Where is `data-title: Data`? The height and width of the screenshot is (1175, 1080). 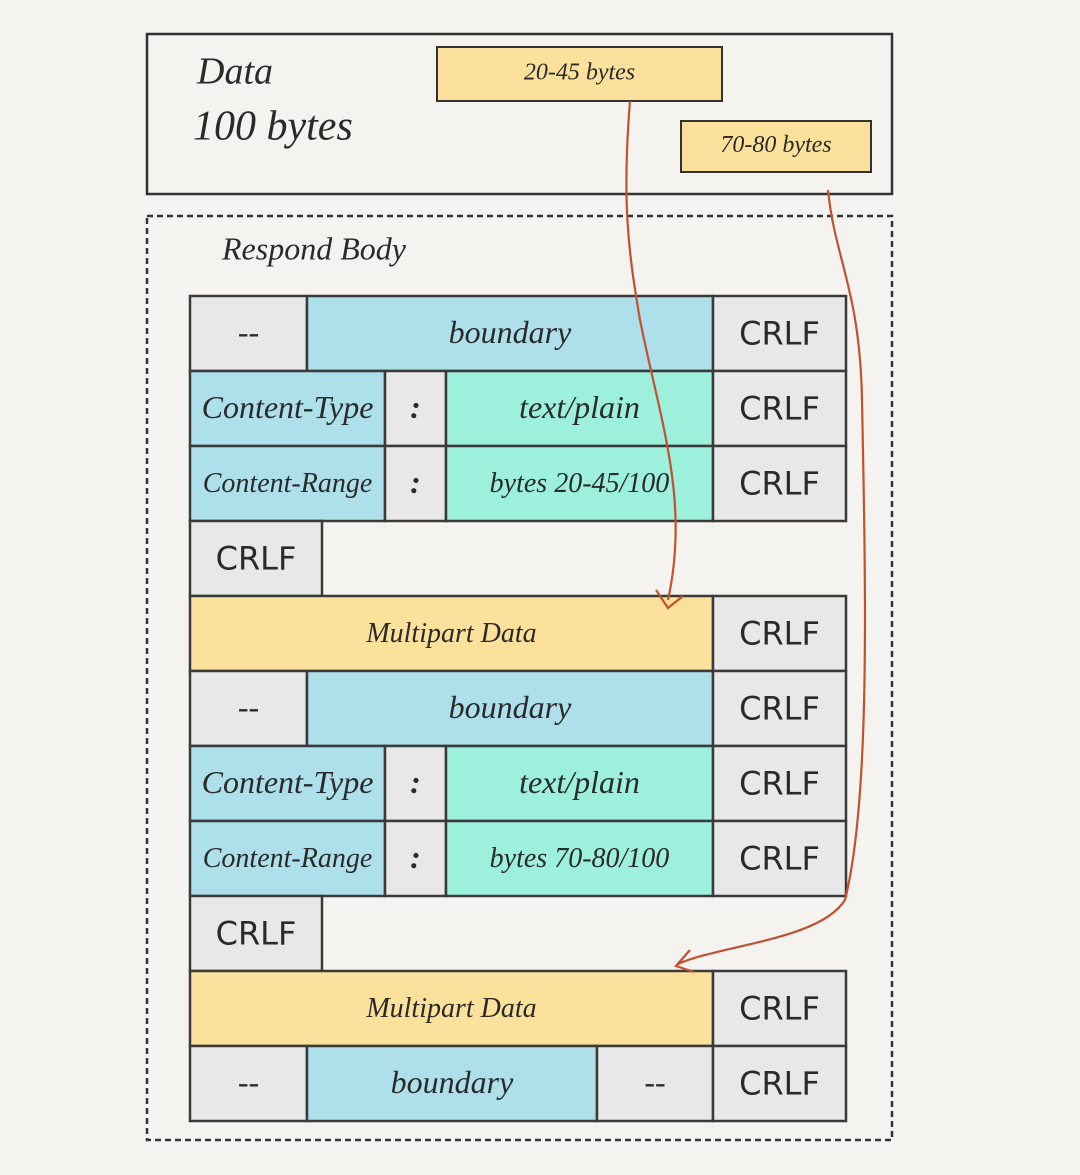 data-title: Data is located at coordinates (234, 72).